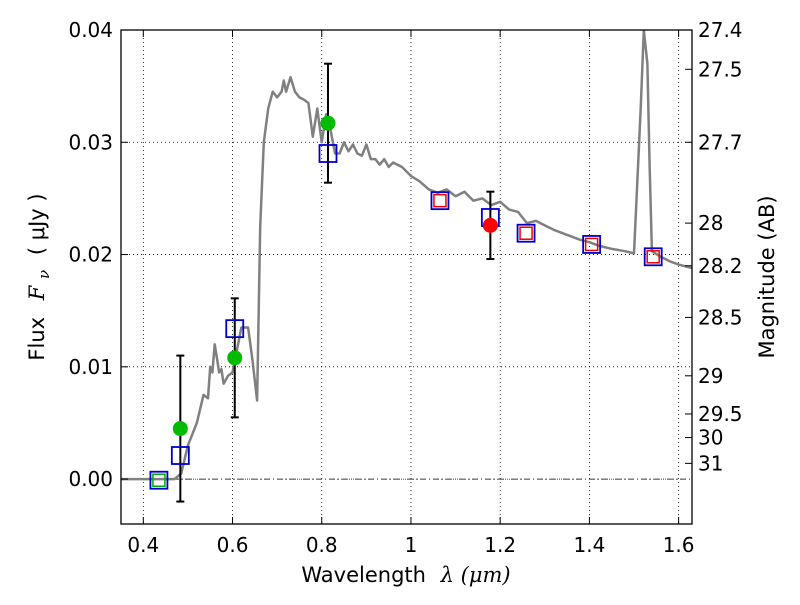  What do you see at coordinates (90, 30) in the screenshot?
I see `y-tick-label: 0.04` at bounding box center [90, 30].